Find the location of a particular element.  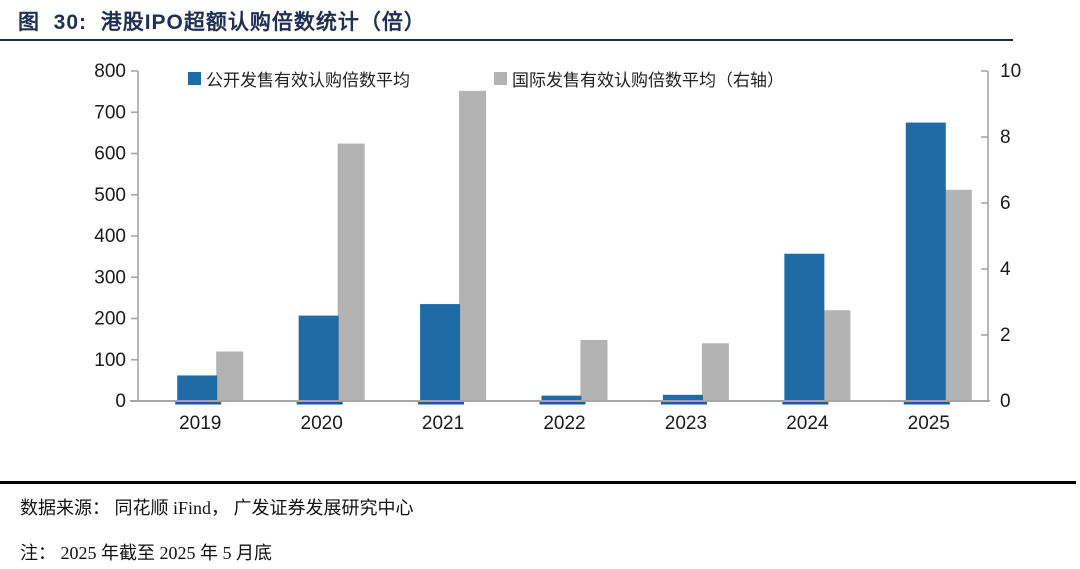

bar-international-2025 is located at coordinates (958, 295).